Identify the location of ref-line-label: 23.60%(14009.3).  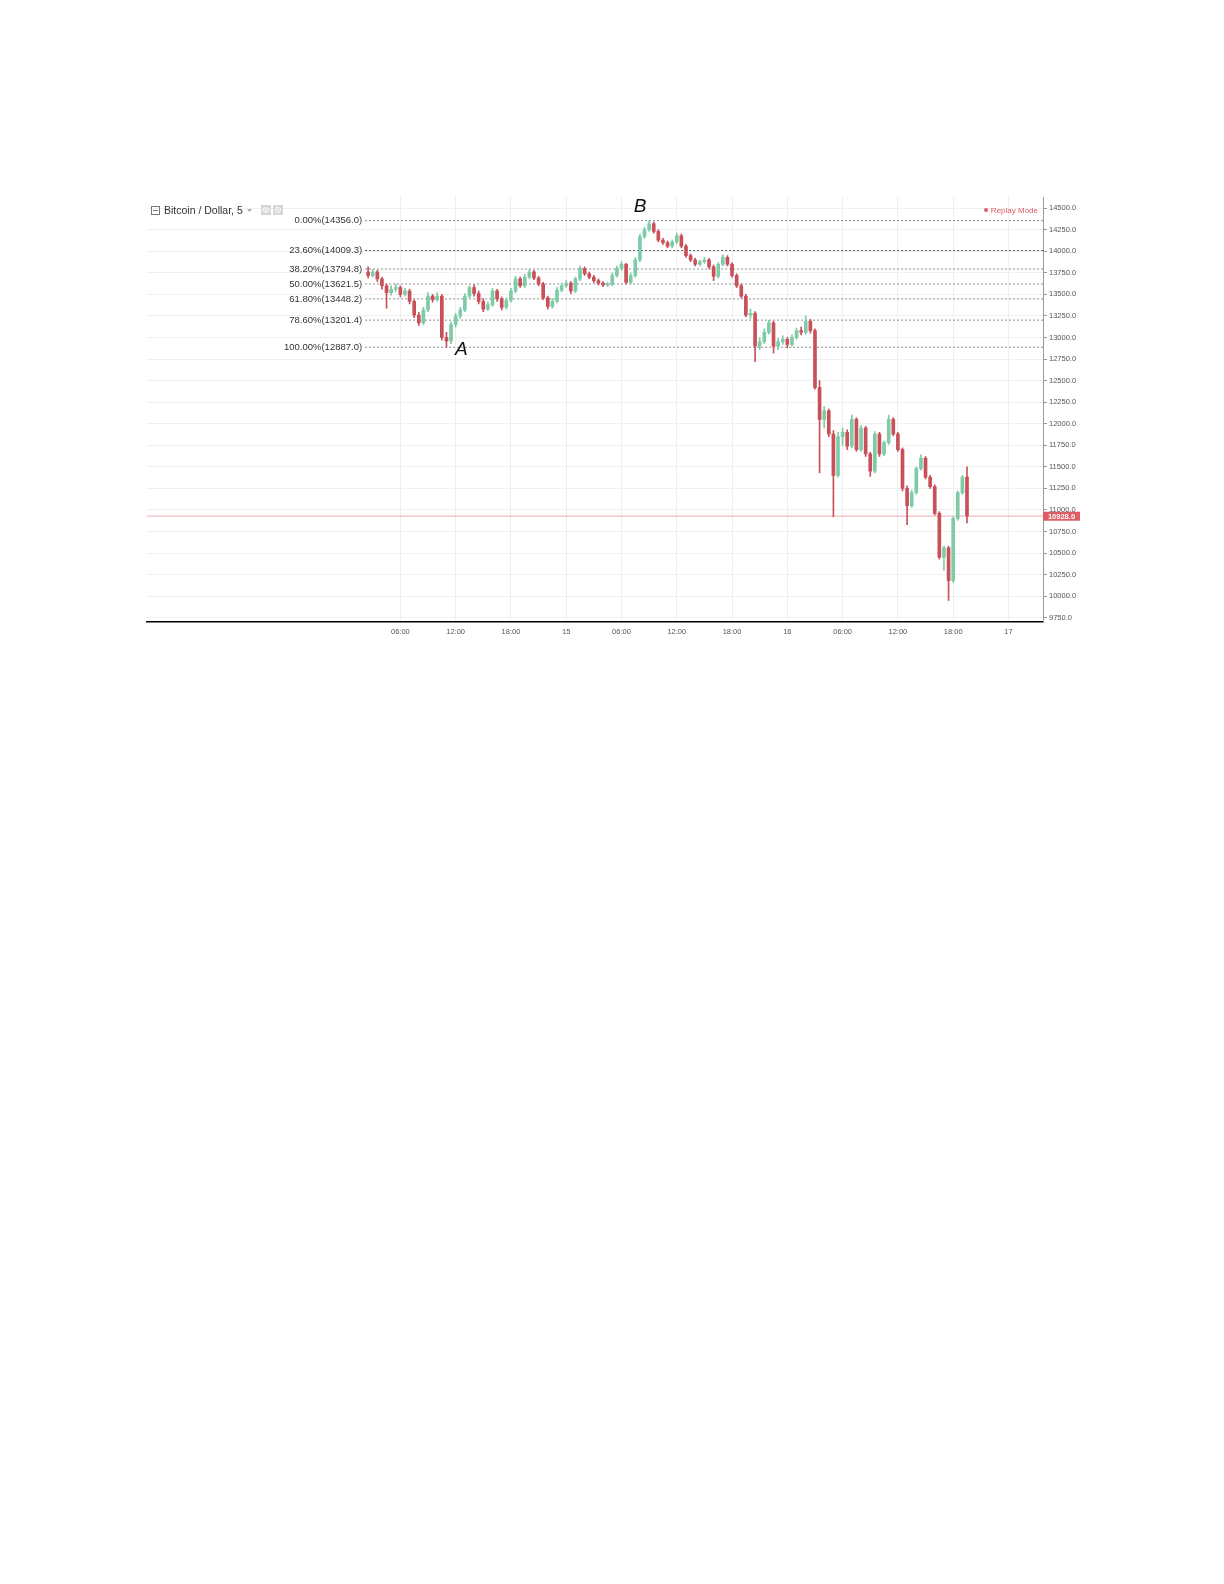
(326, 250).